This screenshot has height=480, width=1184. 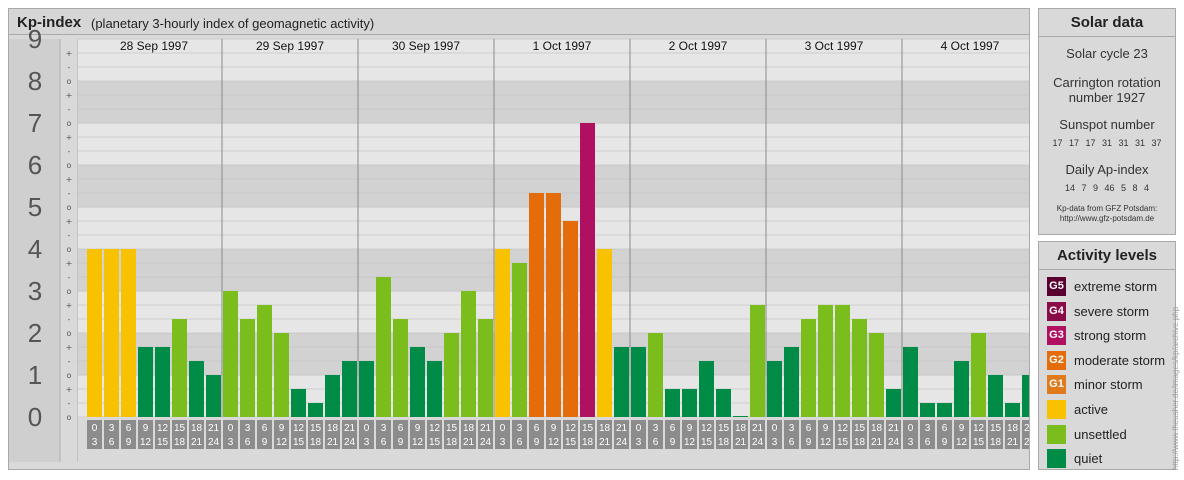 I want to click on interval-label-start: 3, so click(x=248, y=428).